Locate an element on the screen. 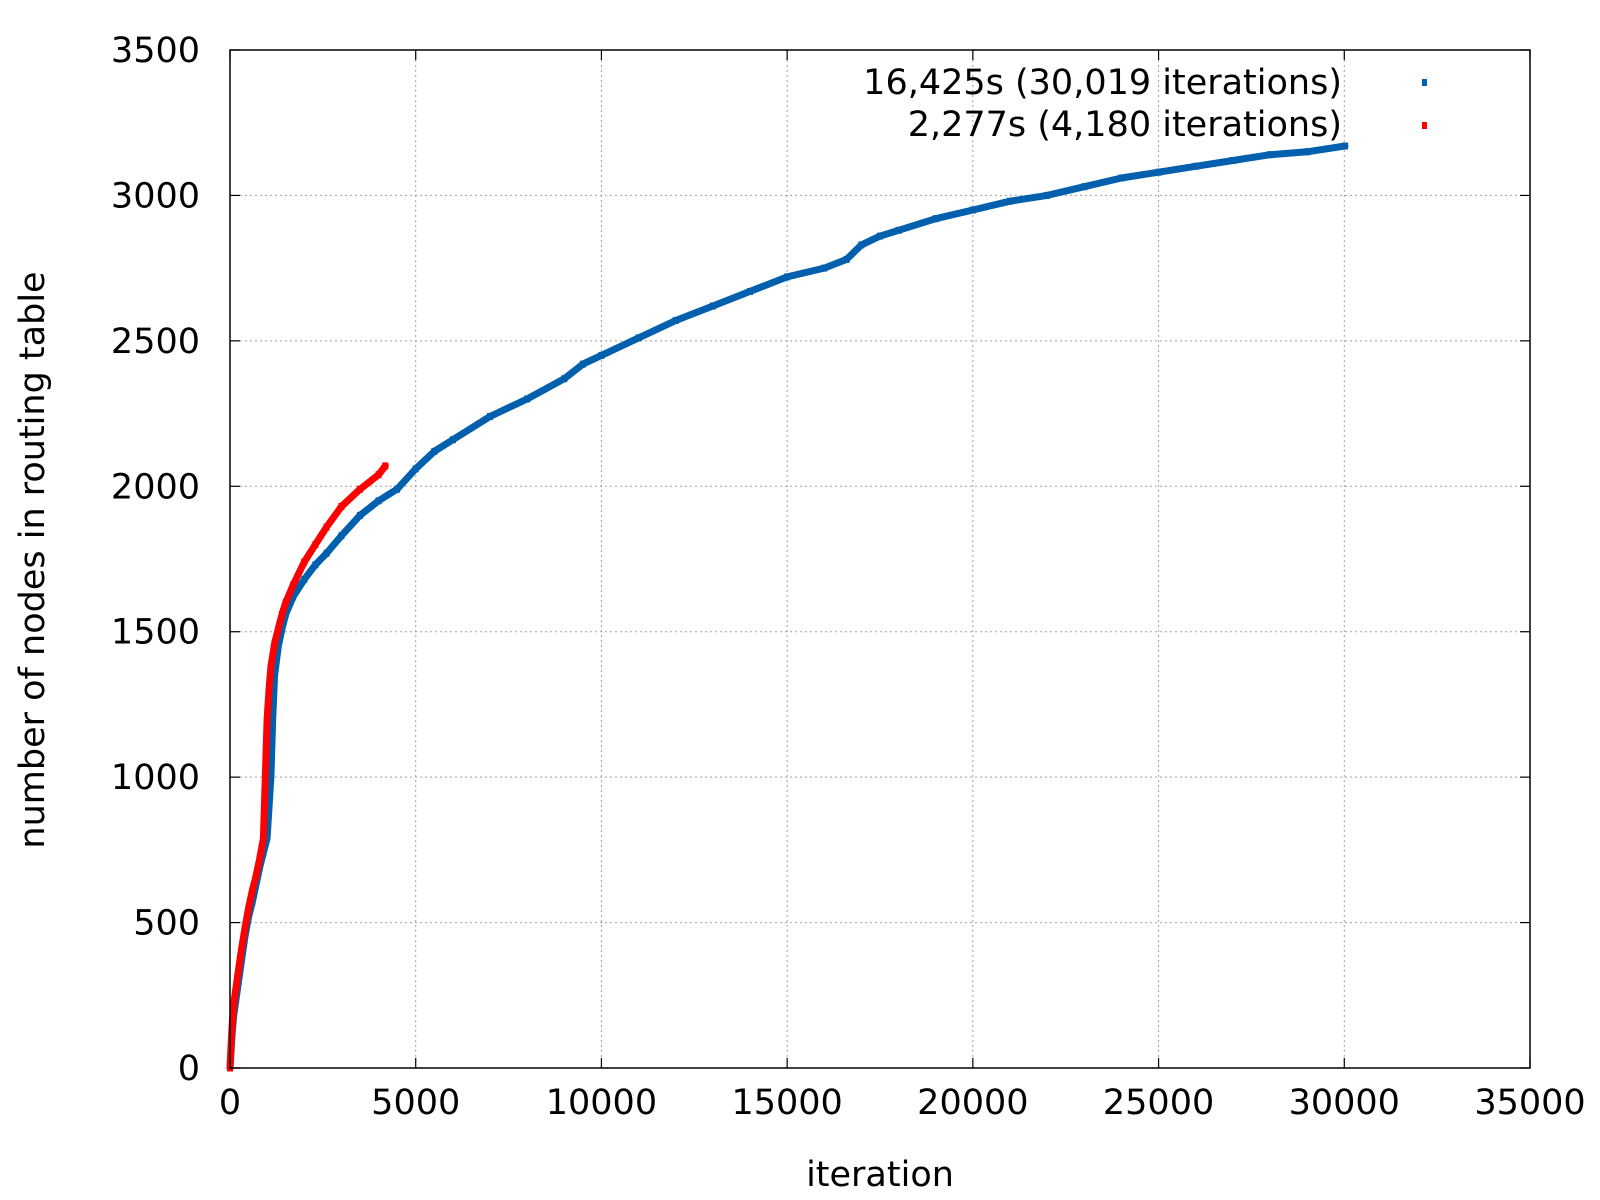 This screenshot has width=1600, height=1200. legend-label-series-2: 2,277s (4,180 iterations) is located at coordinates (1125, 125).